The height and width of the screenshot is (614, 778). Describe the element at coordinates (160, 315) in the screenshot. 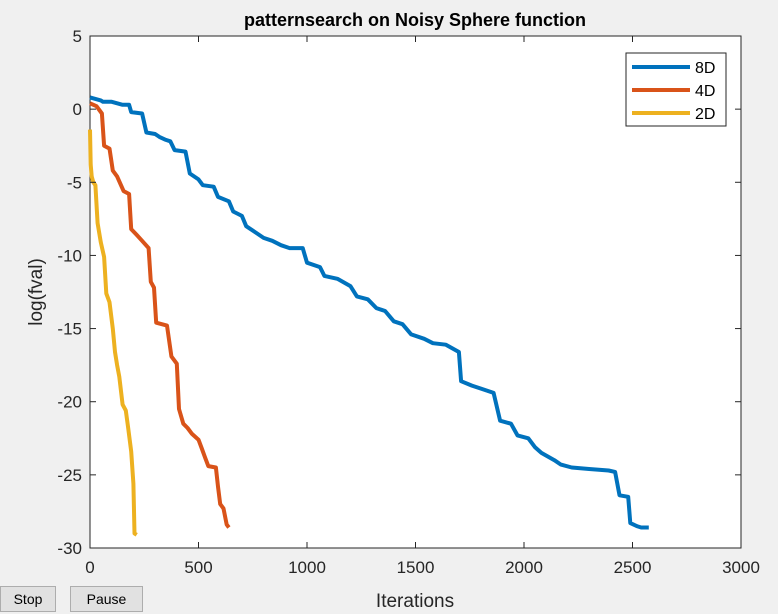

I see `series-line-4d` at that location.